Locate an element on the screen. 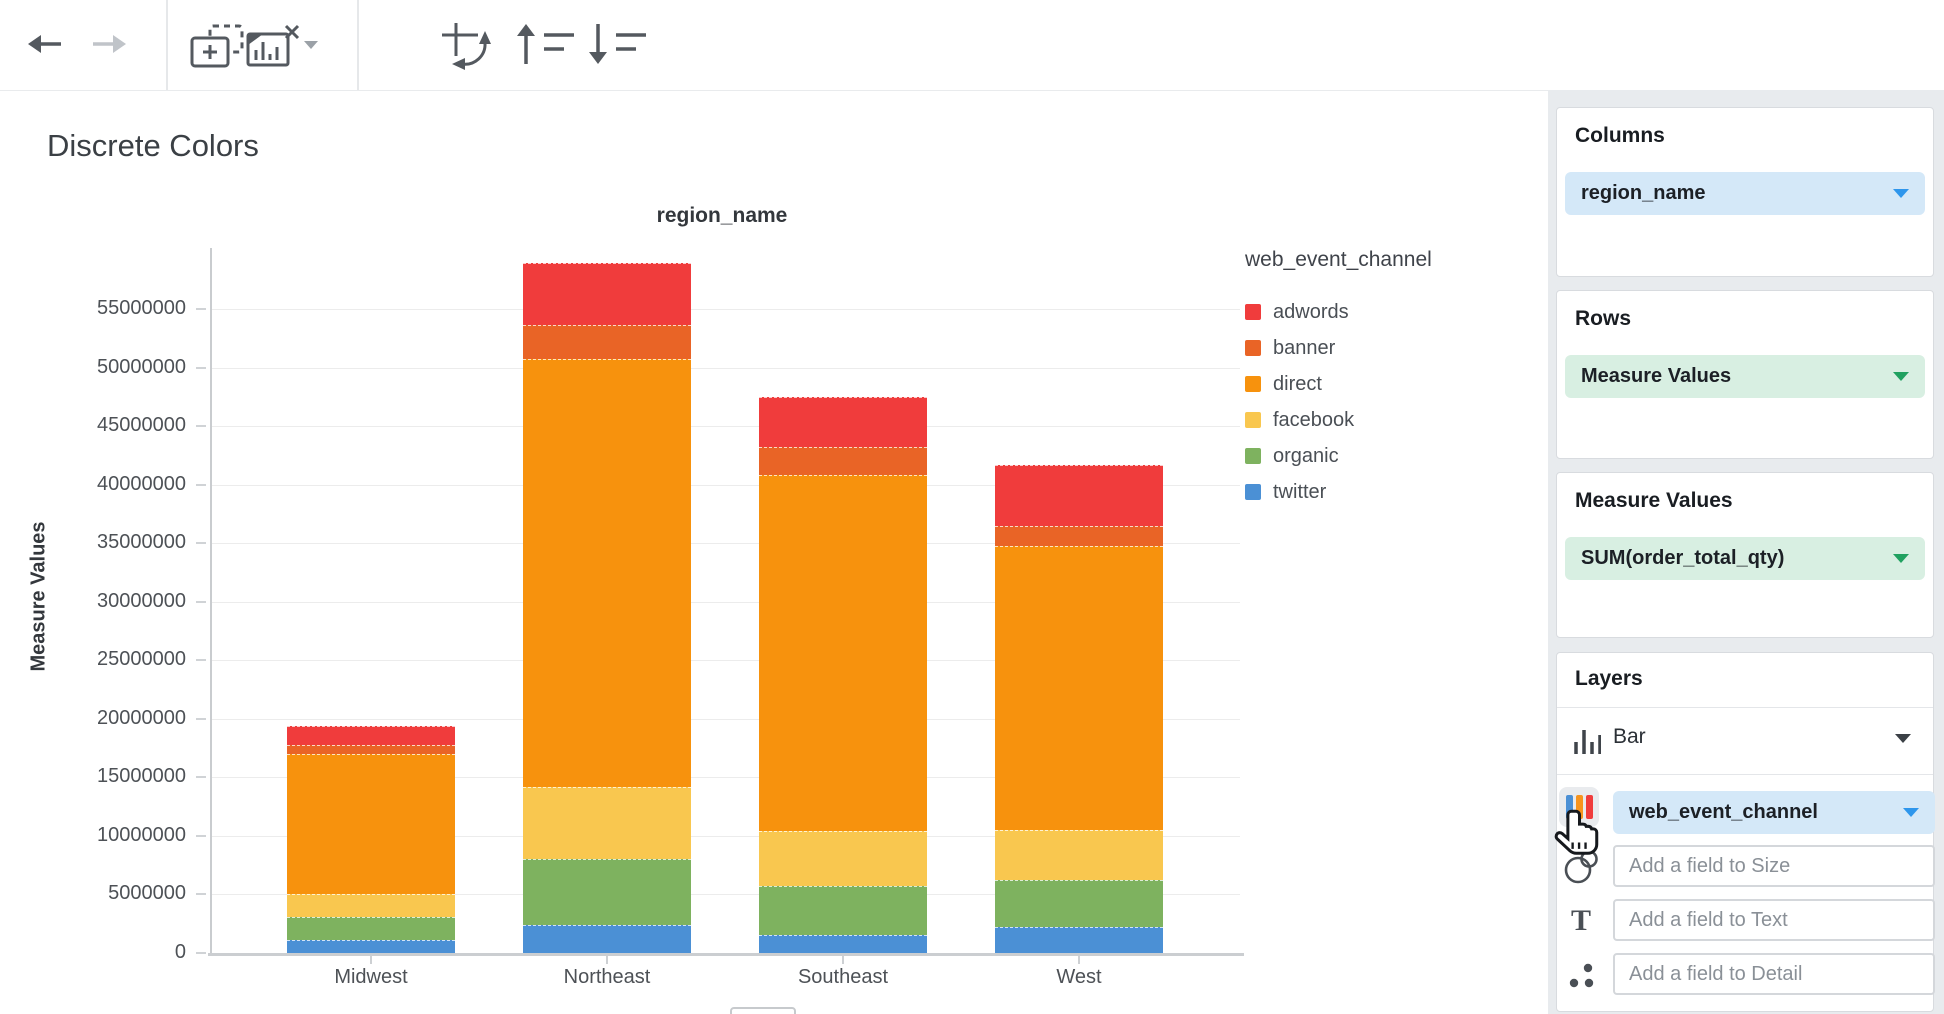 The height and width of the screenshot is (1014, 1944). y-tick-label: 55000000 is located at coordinates (141, 308).